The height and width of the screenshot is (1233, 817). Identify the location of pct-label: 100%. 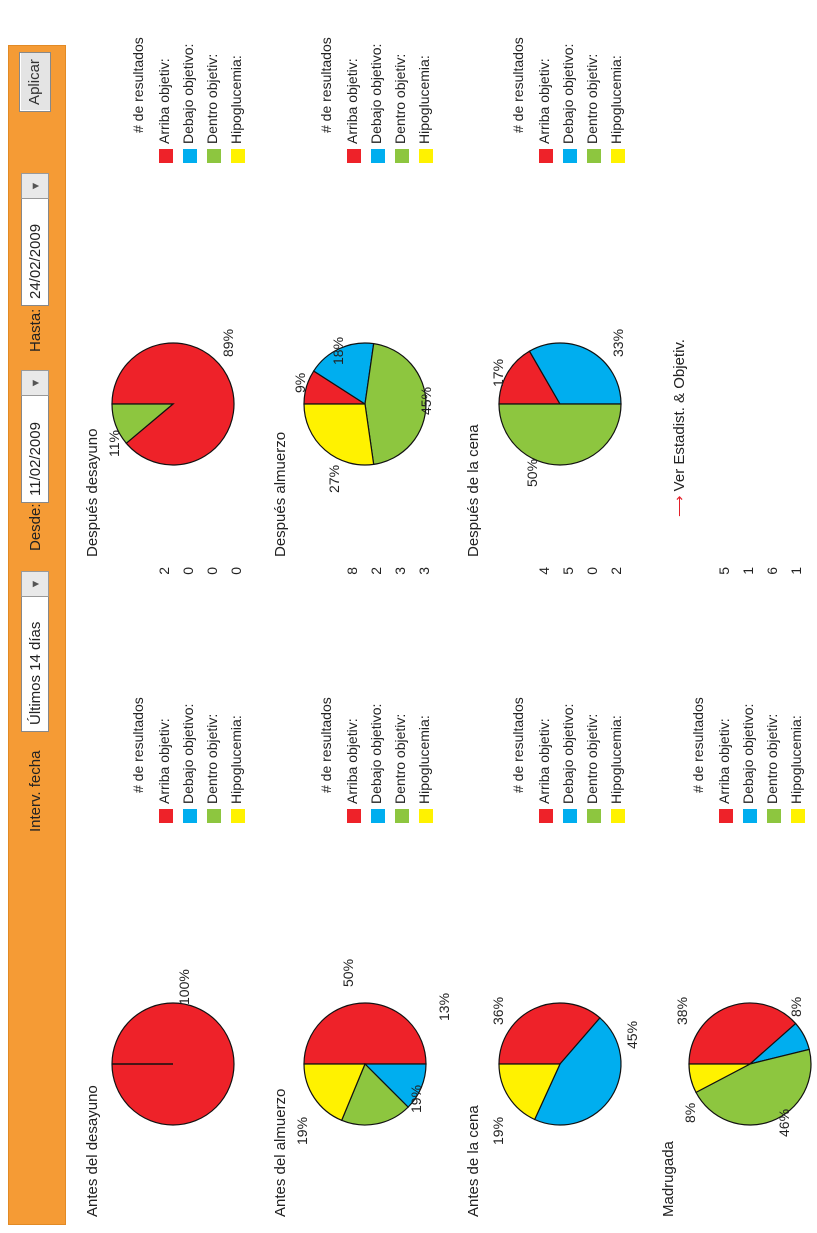
(184, 987).